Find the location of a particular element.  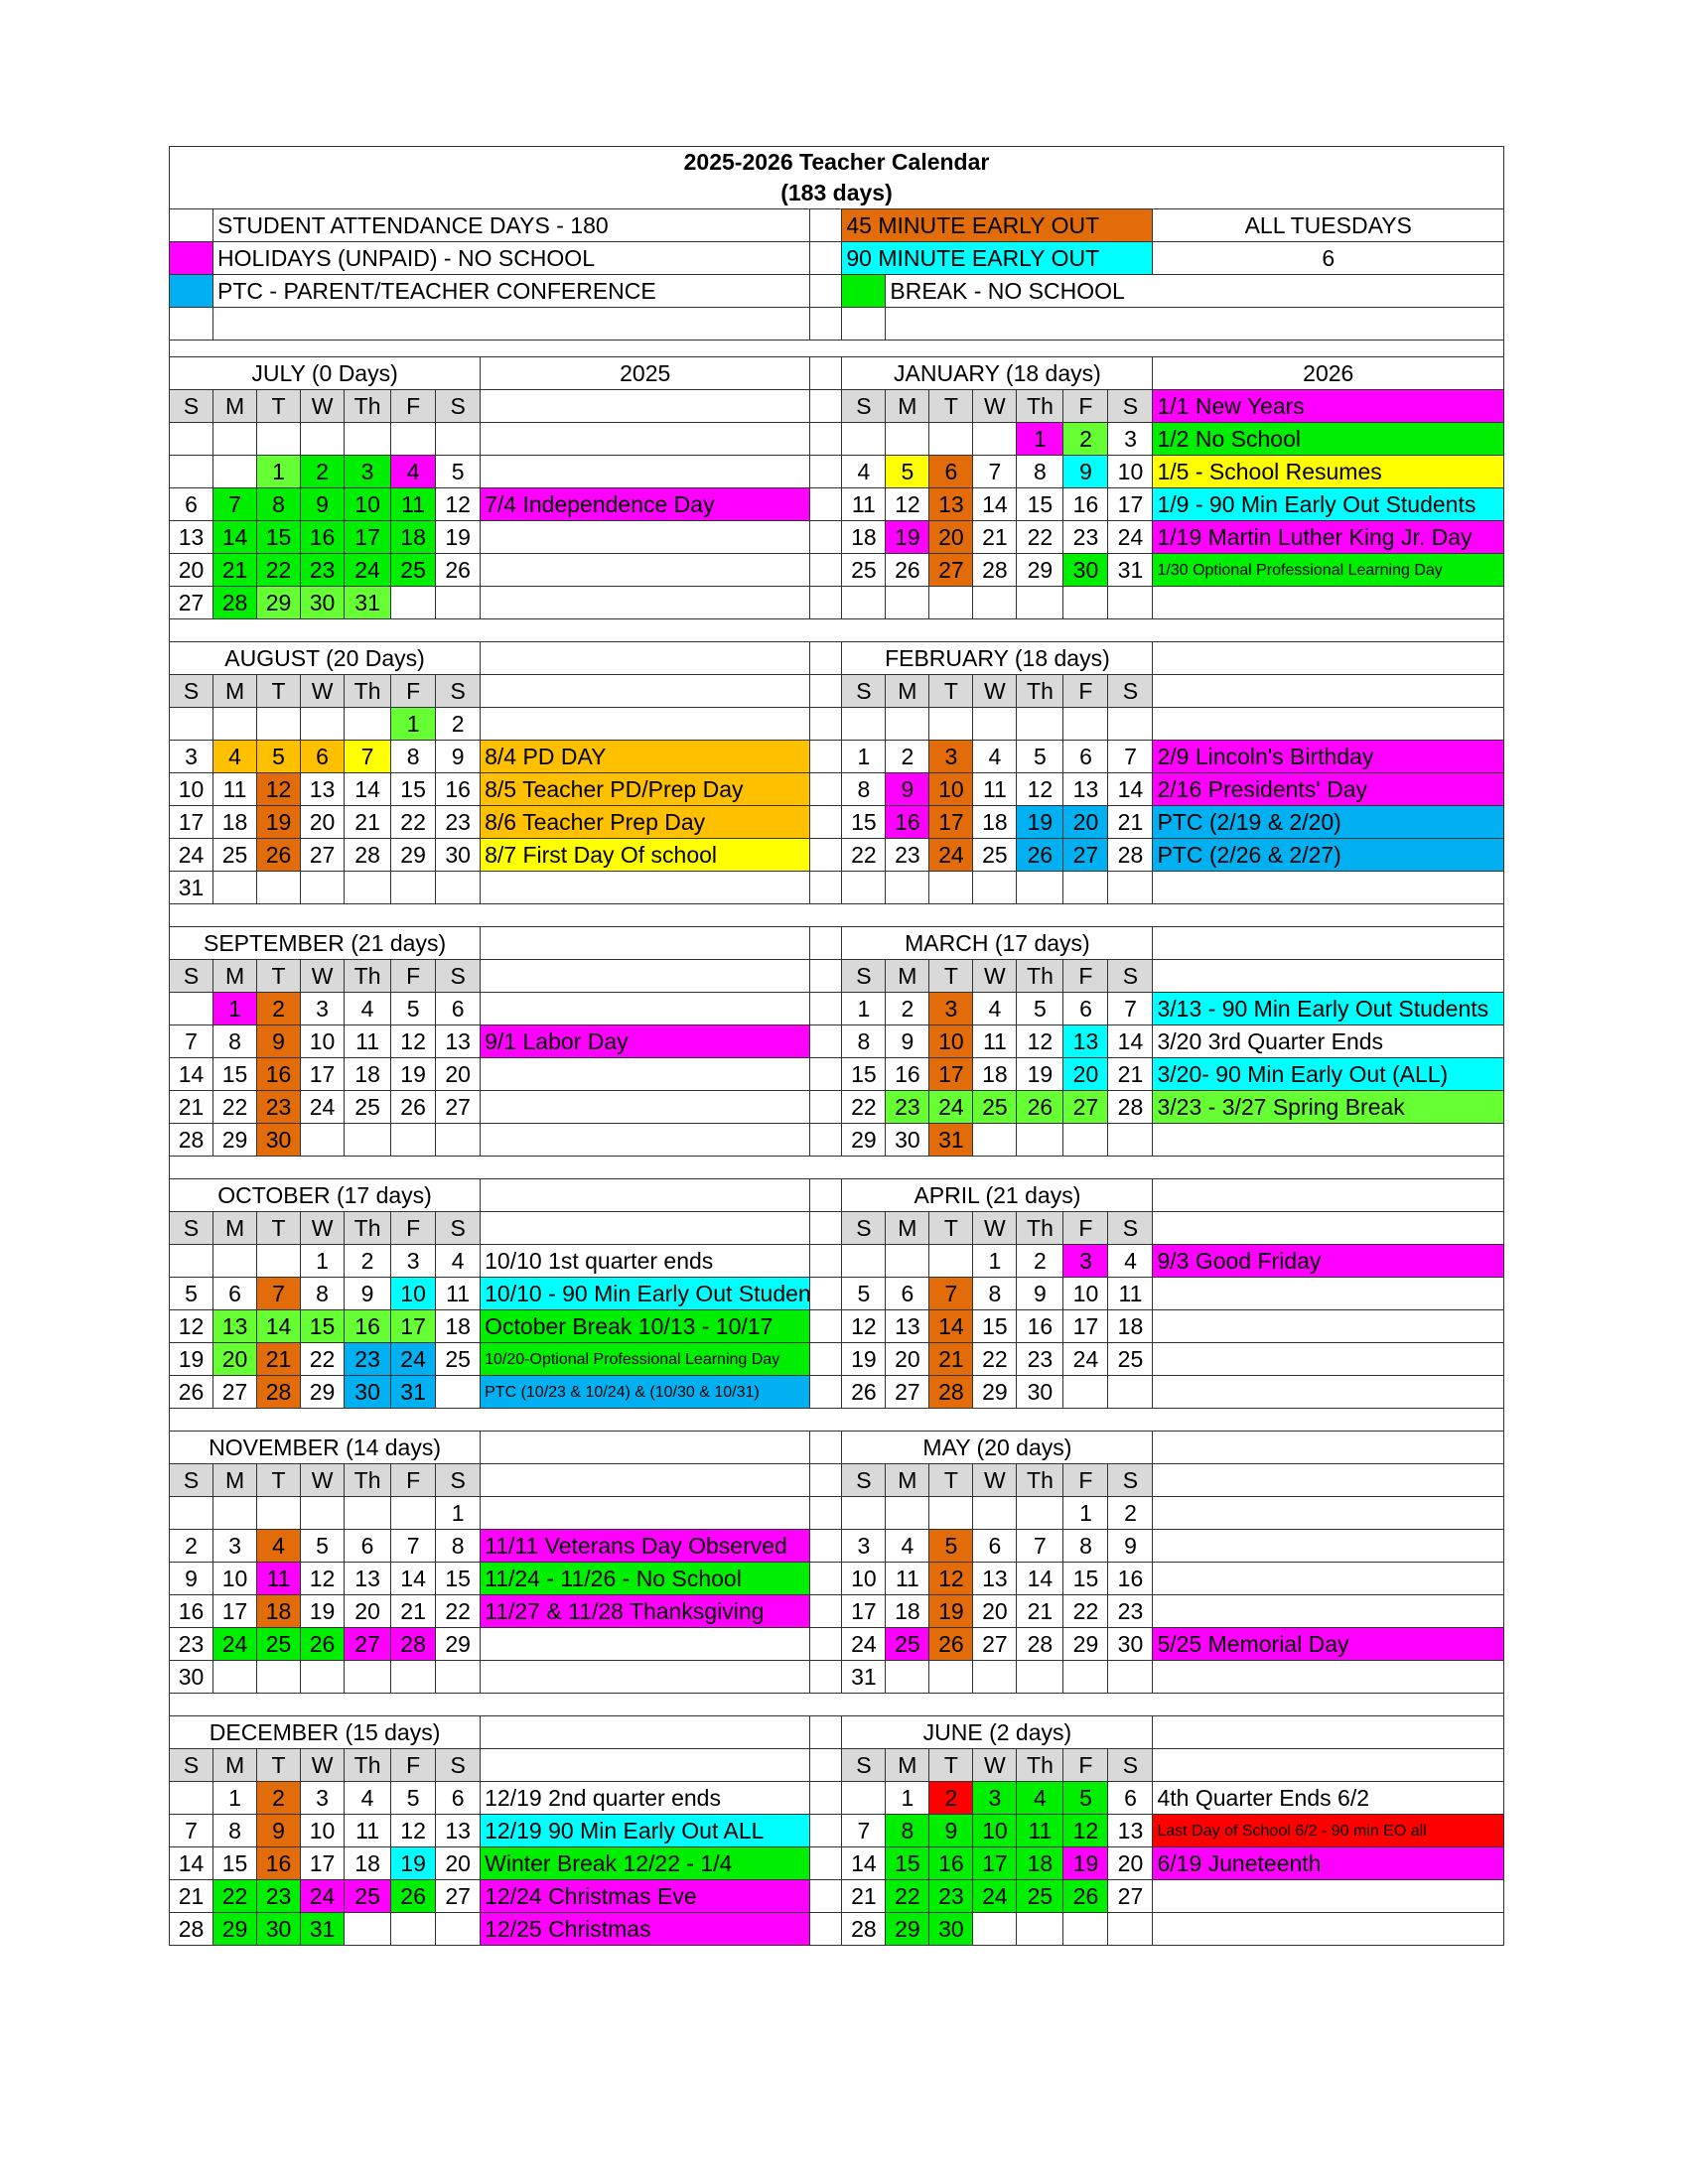

separator-row is located at coordinates (836, 348).